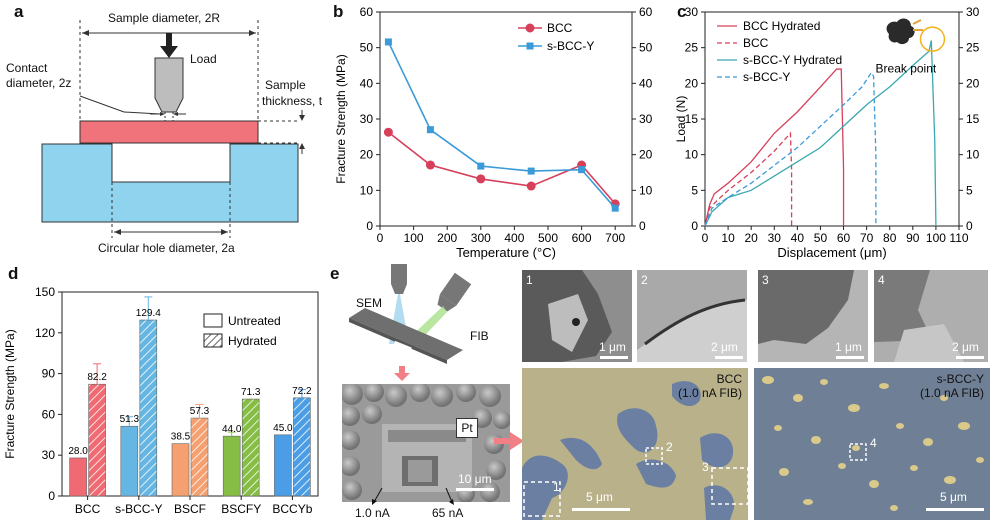 This screenshot has width=1000, height=522. What do you see at coordinates (792, 60) in the screenshot?
I see `chart-c-legend-label: s-BCC-Y Hydrated` at bounding box center [792, 60].